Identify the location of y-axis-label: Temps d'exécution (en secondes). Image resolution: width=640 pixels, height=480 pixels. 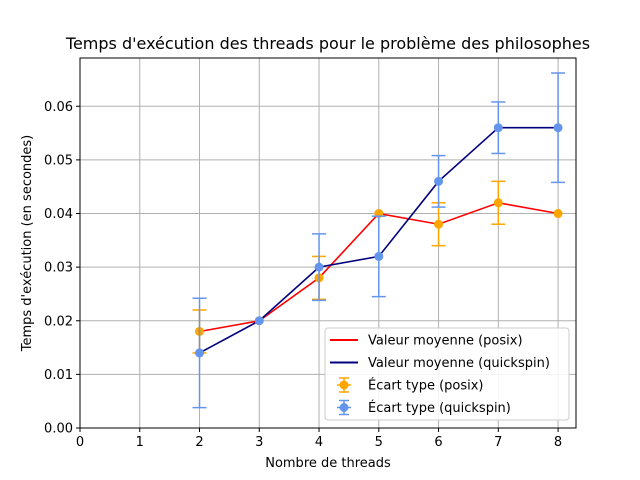
(27, 244).